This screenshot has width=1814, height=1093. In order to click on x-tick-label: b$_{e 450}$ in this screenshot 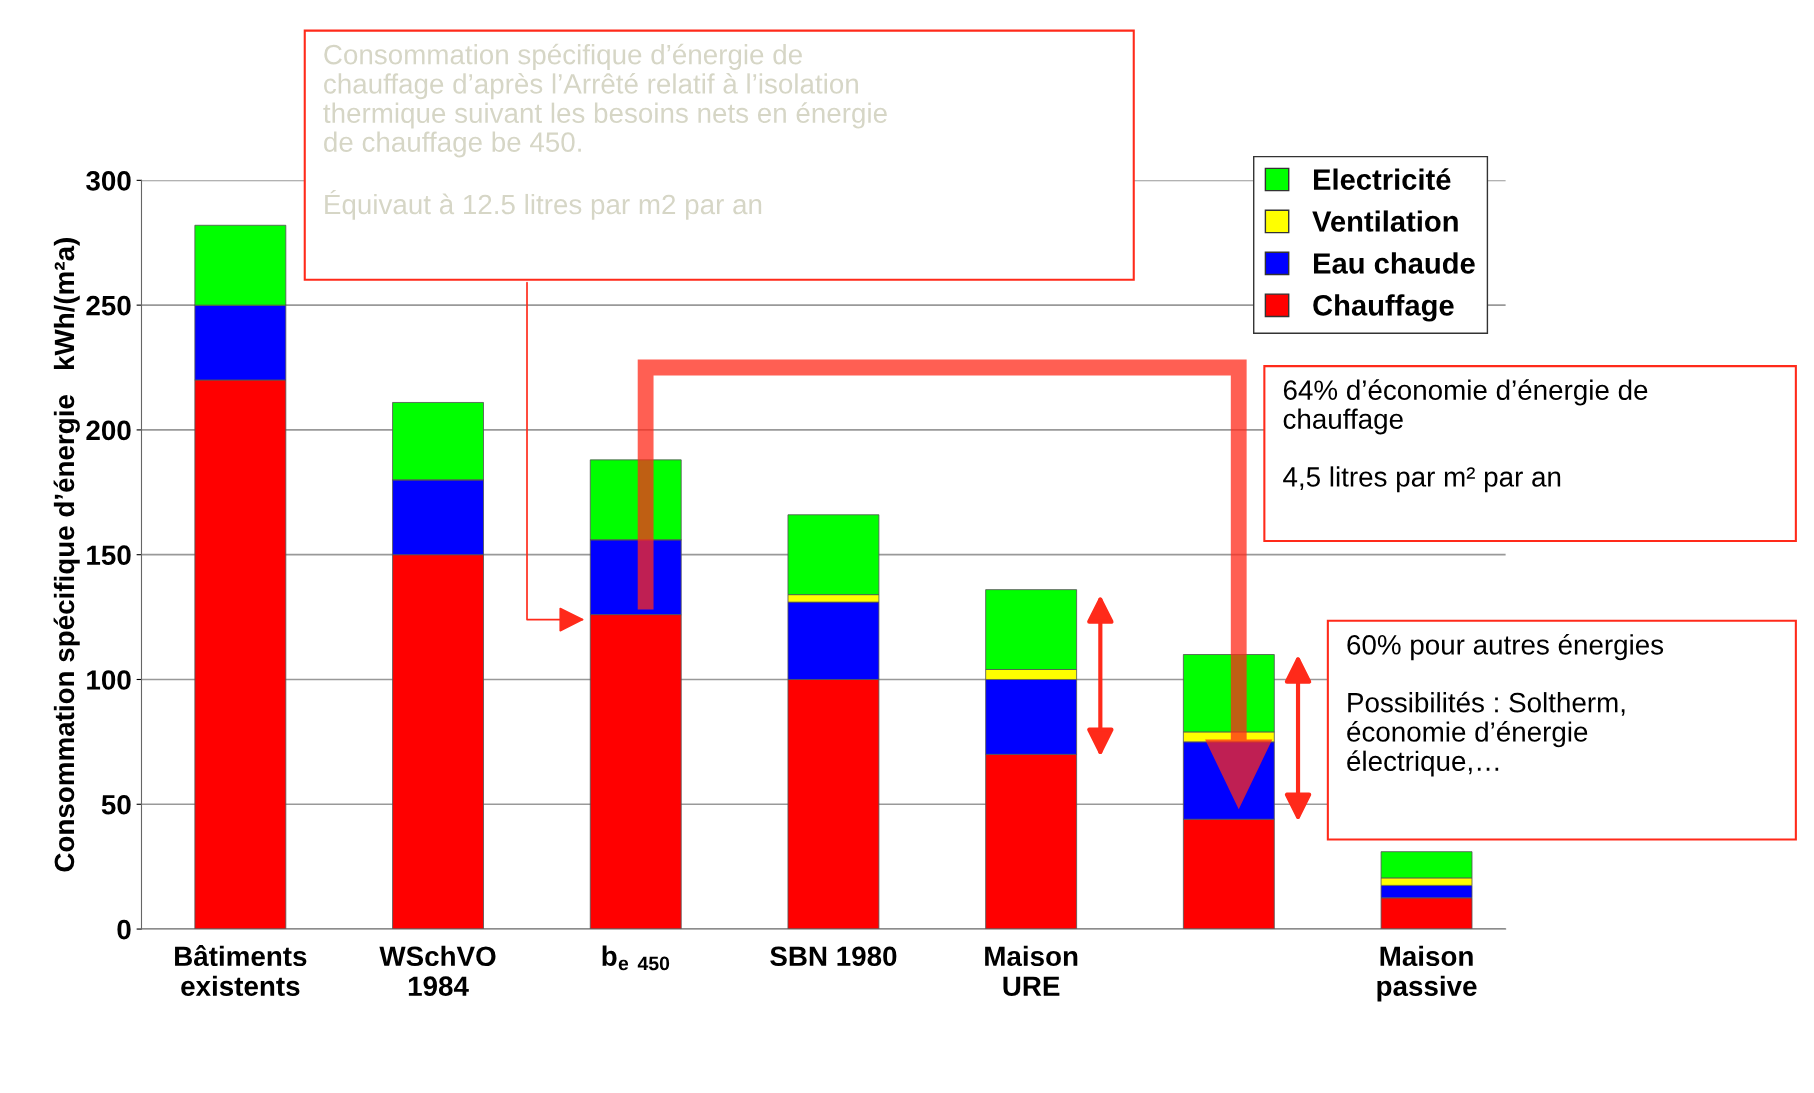, I will do `click(636, 958)`.